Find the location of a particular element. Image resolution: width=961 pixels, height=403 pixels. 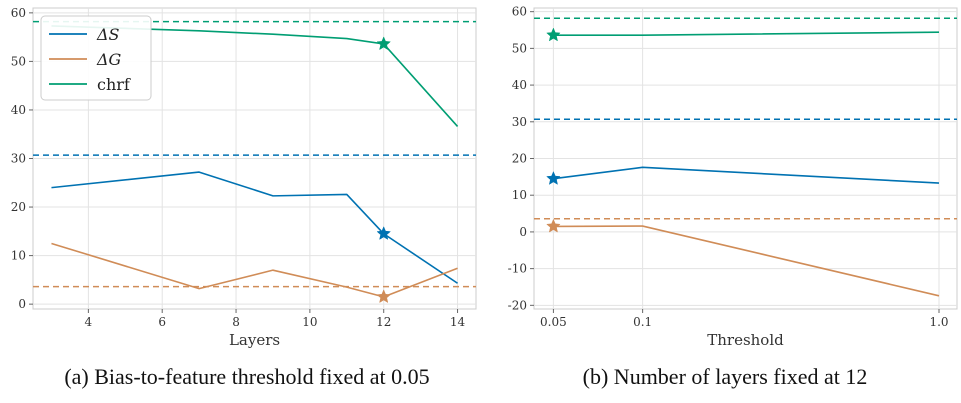

x-tick-label: 14 is located at coordinates (458, 322).